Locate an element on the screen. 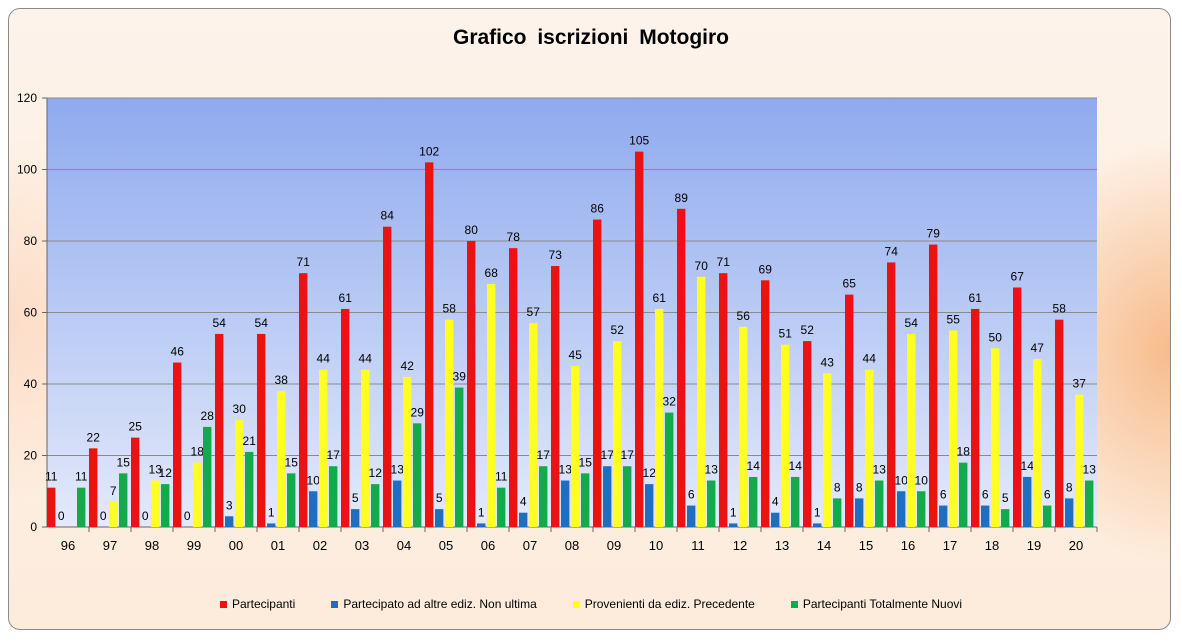 This screenshot has width=1182, height=642. x-tick-label: 10 is located at coordinates (656, 545).